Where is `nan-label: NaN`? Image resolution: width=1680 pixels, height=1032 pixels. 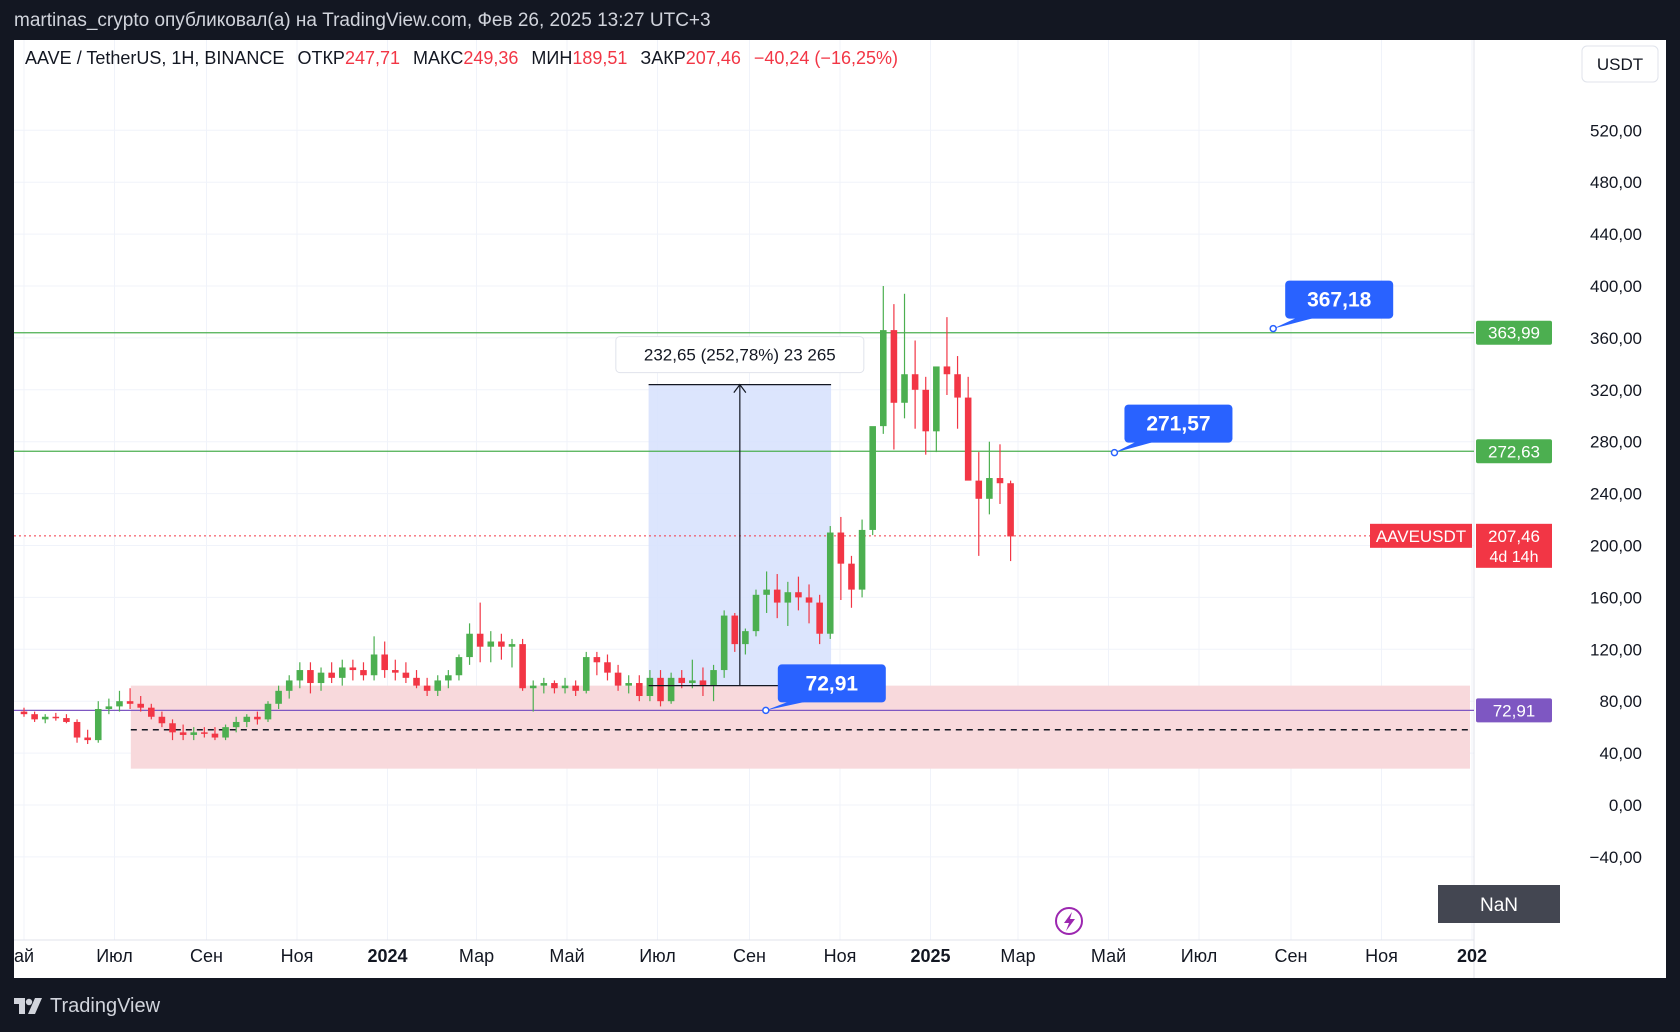 nan-label: NaN is located at coordinates (1499, 905).